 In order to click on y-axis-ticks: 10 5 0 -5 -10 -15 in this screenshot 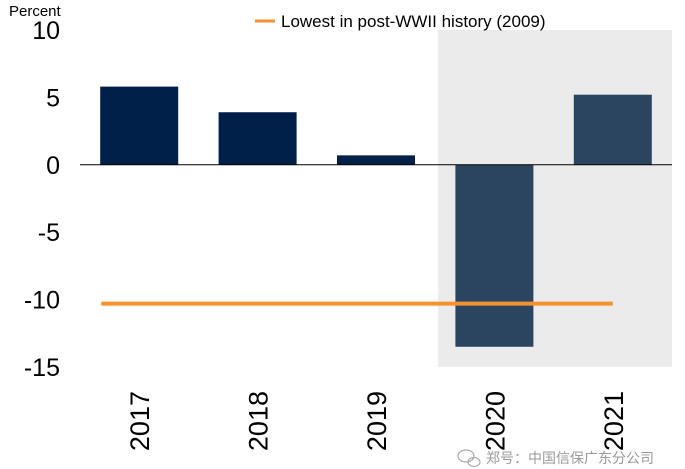, I will do `click(42, 199)`.